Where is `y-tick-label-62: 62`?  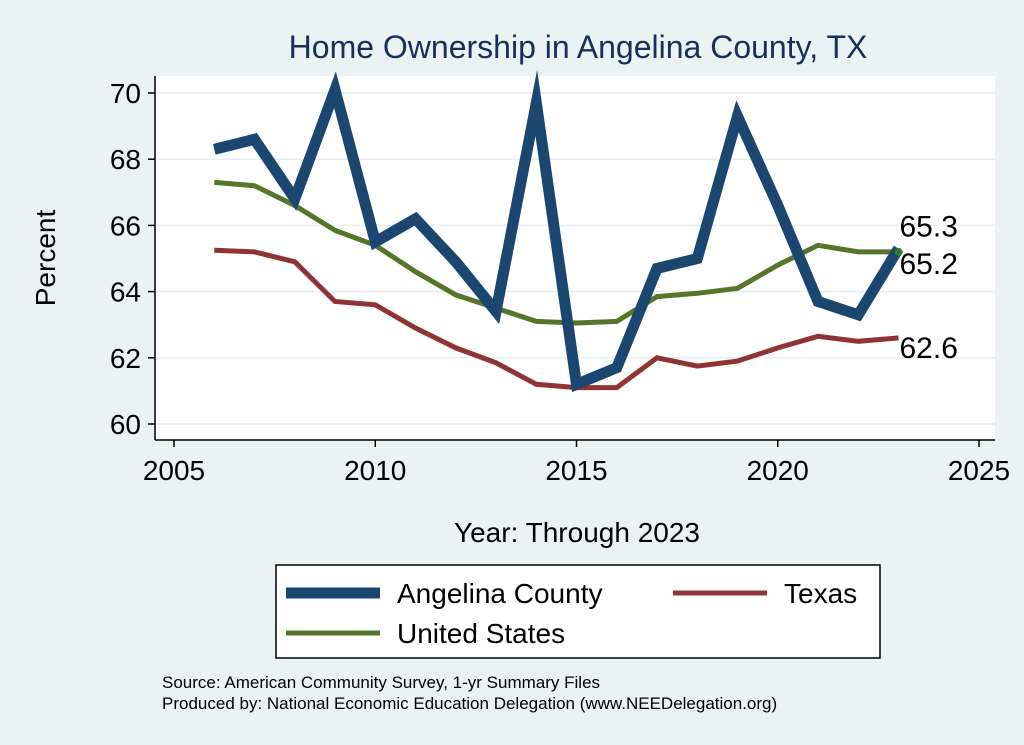 y-tick-label-62: 62 is located at coordinates (125, 358).